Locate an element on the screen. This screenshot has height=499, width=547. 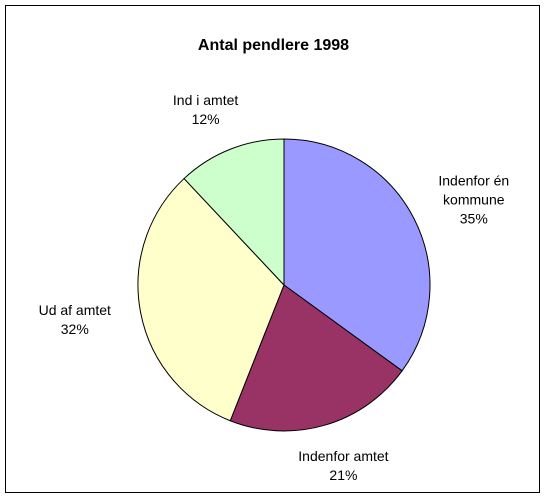
chart-title: Antal pendlere 1998 is located at coordinates (273, 45).